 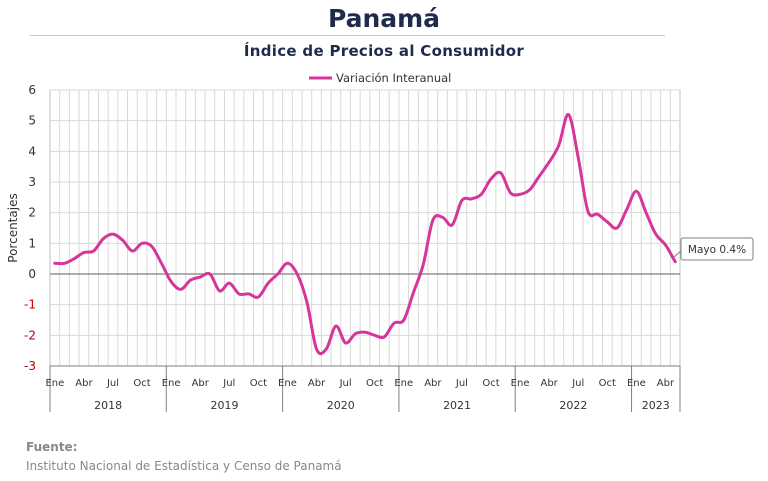 I want to click on x-year-label: 2022, so click(x=573, y=405).